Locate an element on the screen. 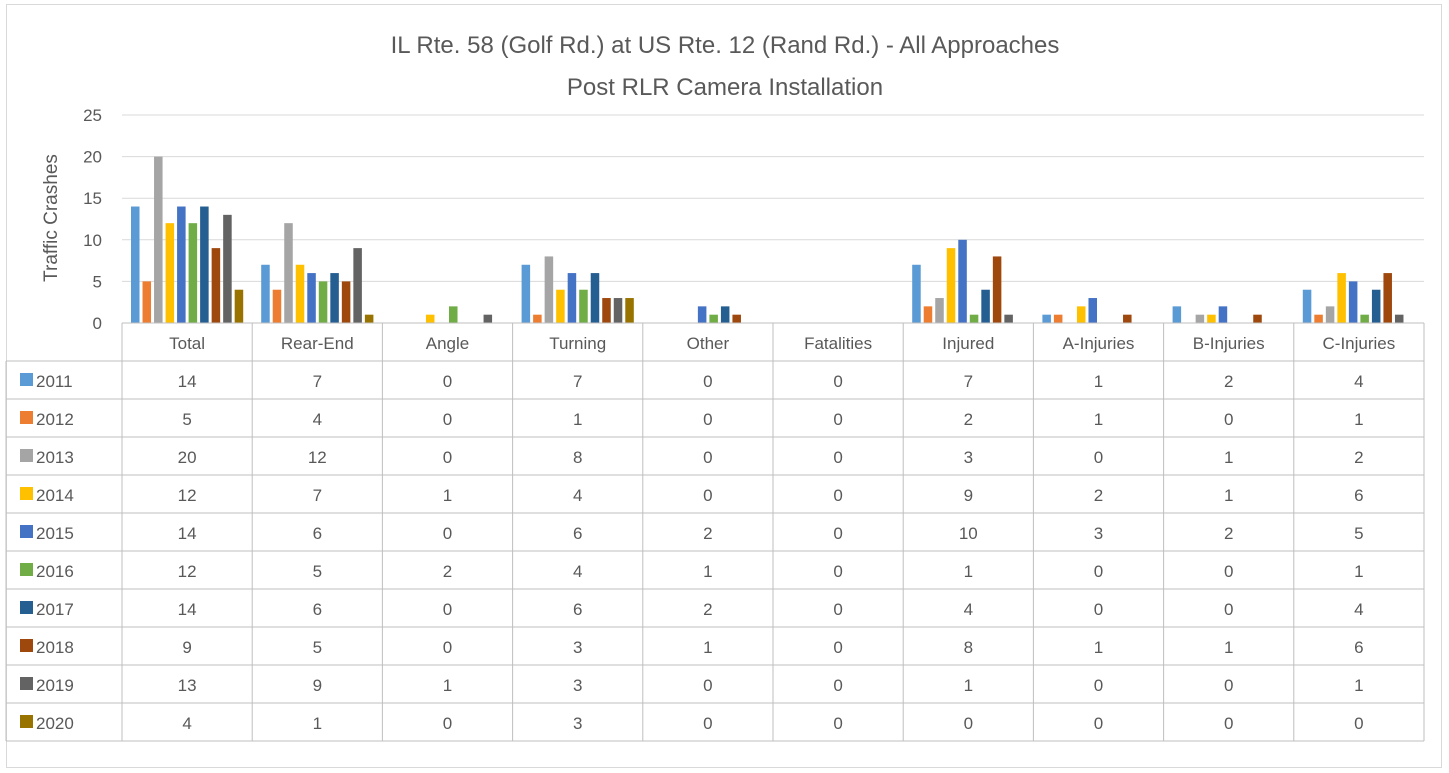 Image resolution: width=1449 pixels, height=773 pixels. x-tick-label: B-Injuries is located at coordinates (1229, 343).